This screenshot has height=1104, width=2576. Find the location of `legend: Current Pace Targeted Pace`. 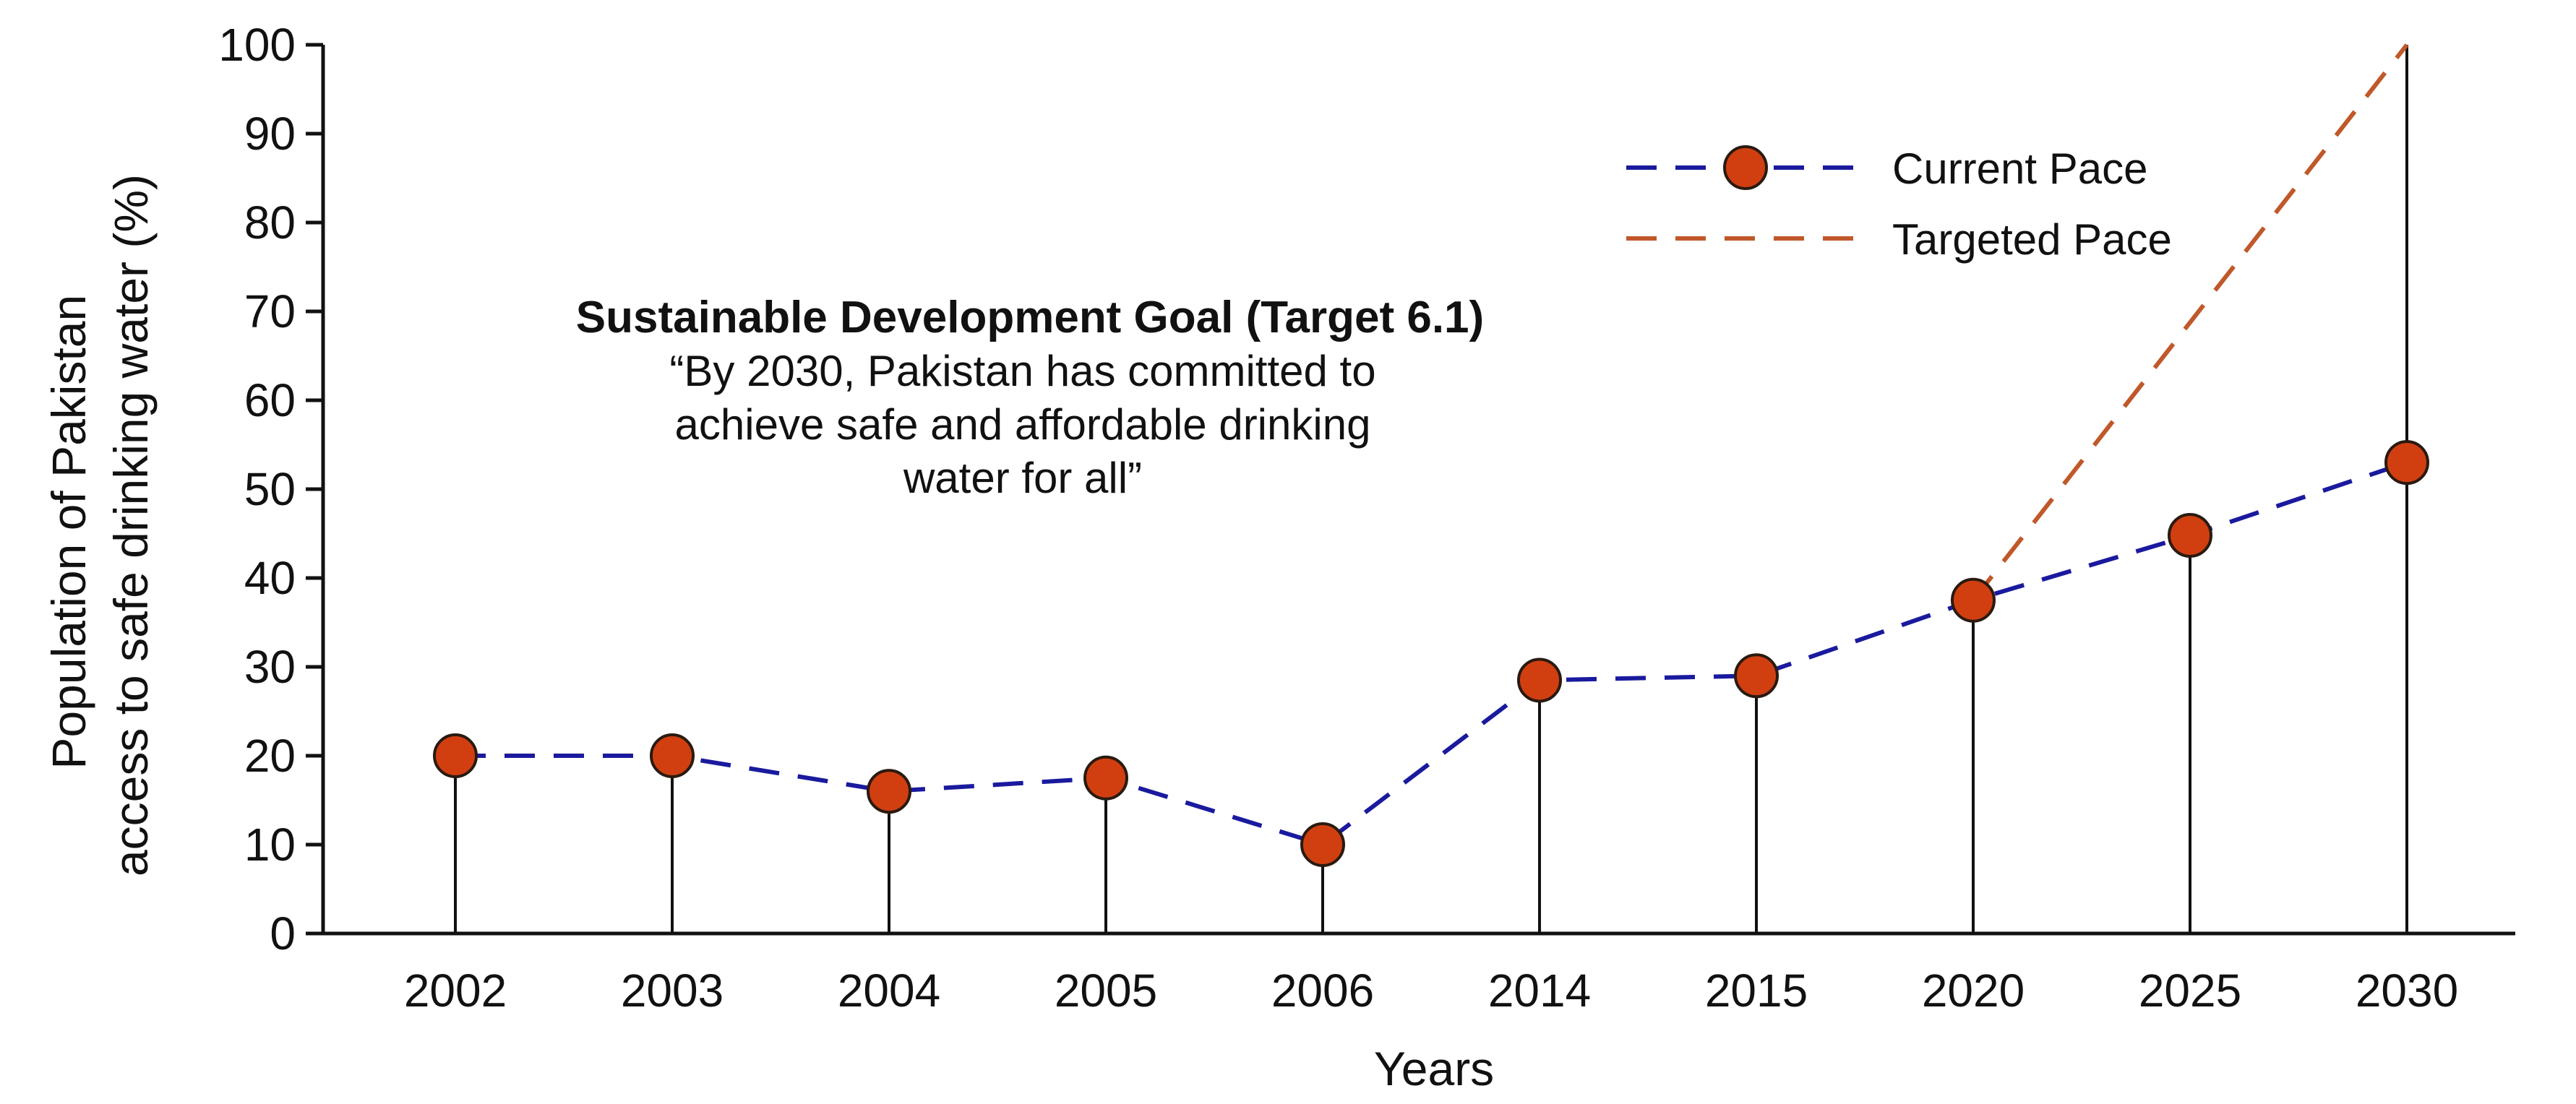

legend: Current Pace Targeted Pace is located at coordinates (1899, 204).